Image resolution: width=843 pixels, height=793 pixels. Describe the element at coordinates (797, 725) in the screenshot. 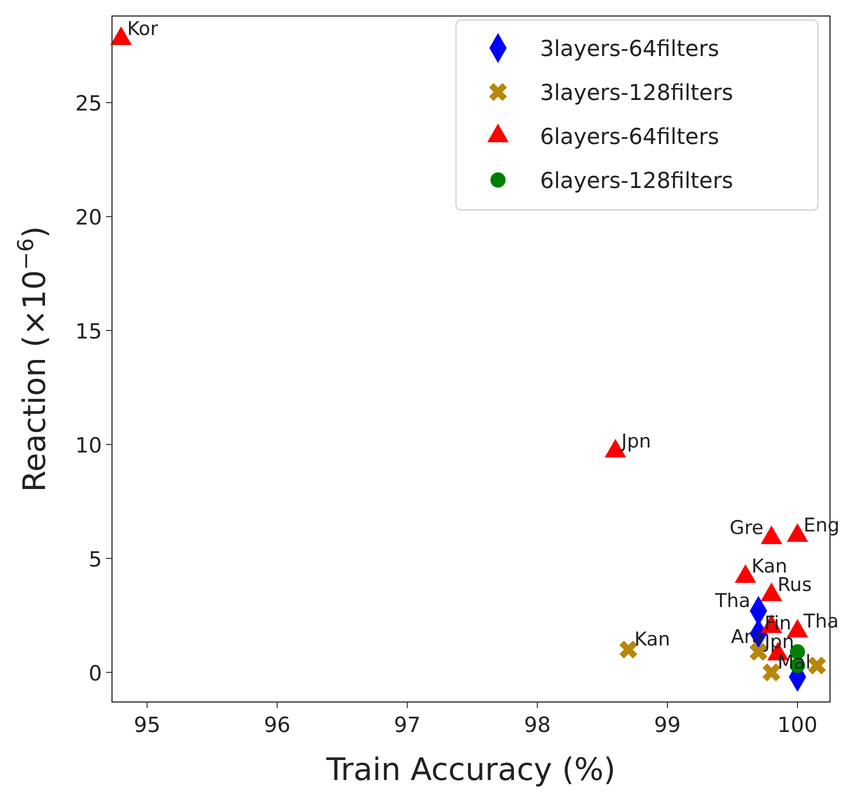

I see `x-tick-label: 100` at that location.